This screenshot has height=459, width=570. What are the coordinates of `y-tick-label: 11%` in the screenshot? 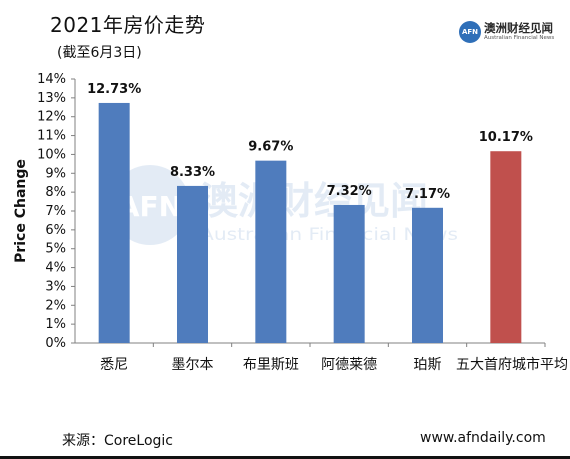 It's located at (51, 136).